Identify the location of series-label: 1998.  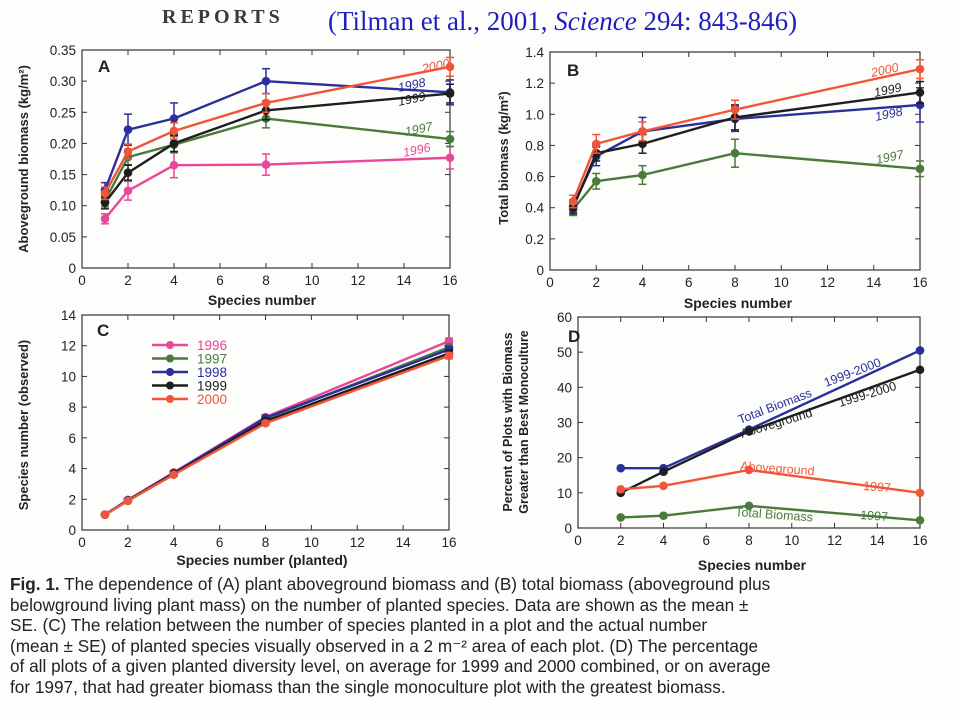
(412, 84).